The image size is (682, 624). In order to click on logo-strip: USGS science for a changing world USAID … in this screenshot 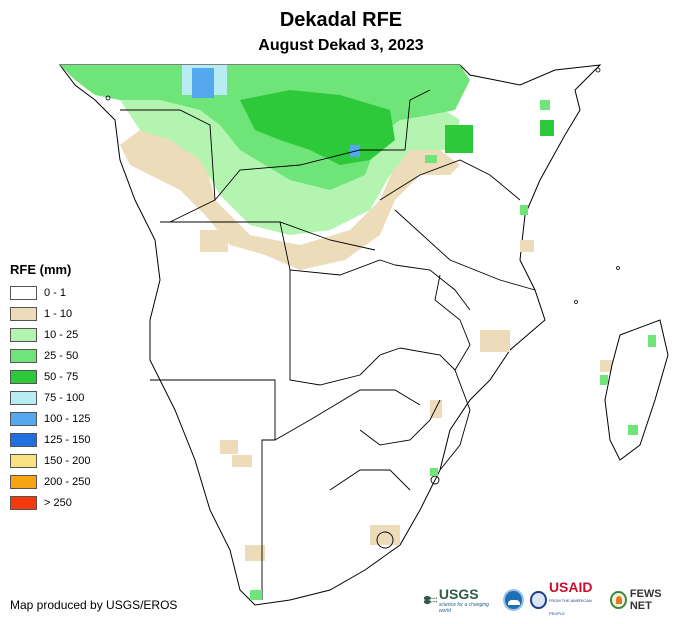, I will do `click(553, 598)`.